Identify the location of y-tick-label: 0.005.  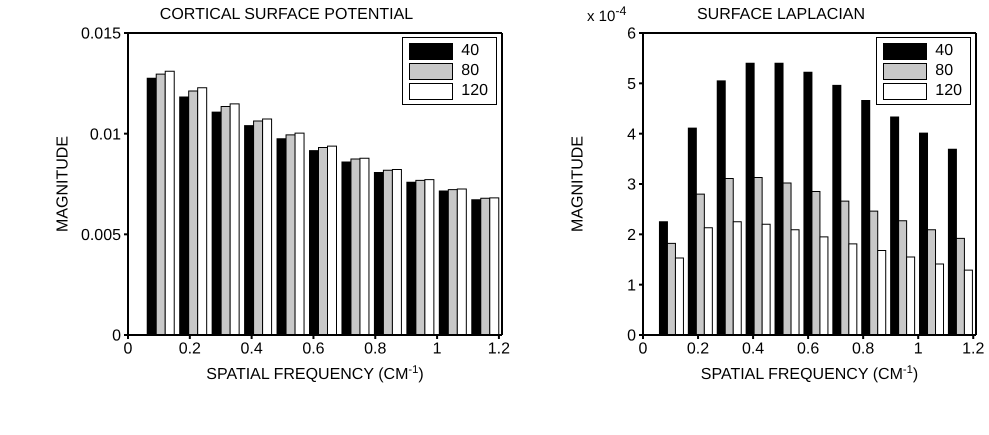
(101, 235).